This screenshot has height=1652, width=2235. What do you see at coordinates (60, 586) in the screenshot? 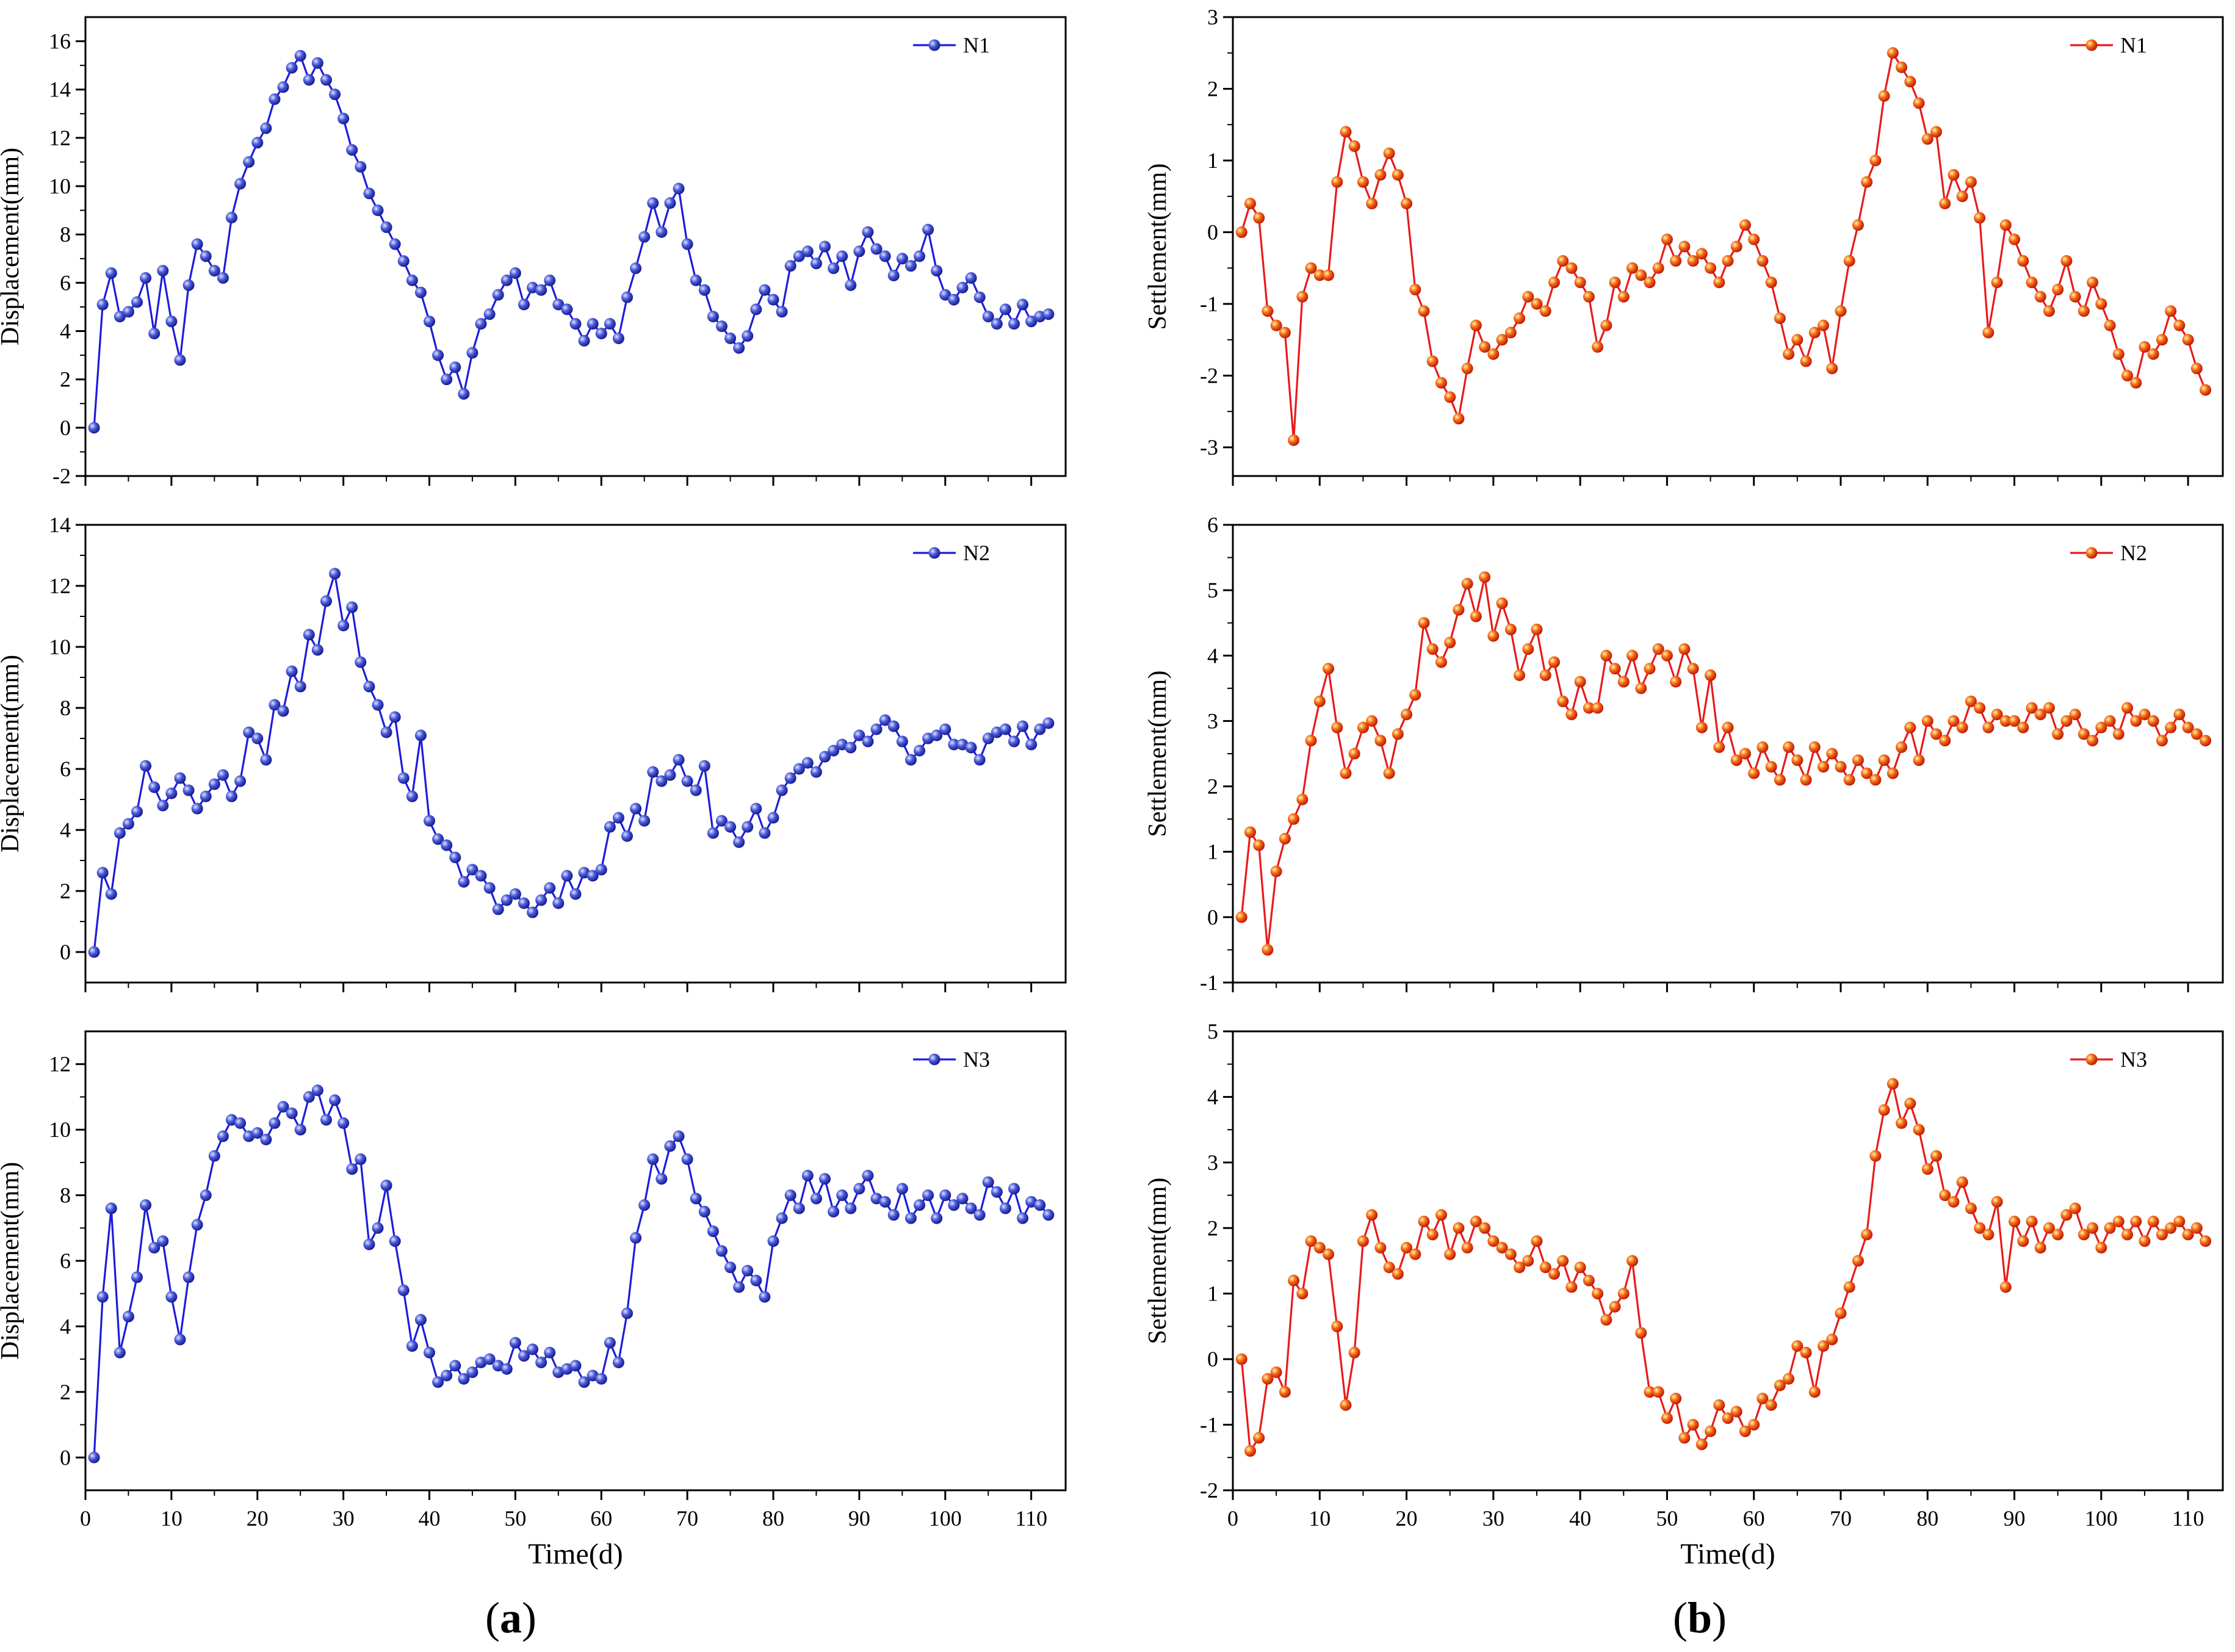
I see `chart-a-2-ytick-label-6: 12` at bounding box center [60, 586].